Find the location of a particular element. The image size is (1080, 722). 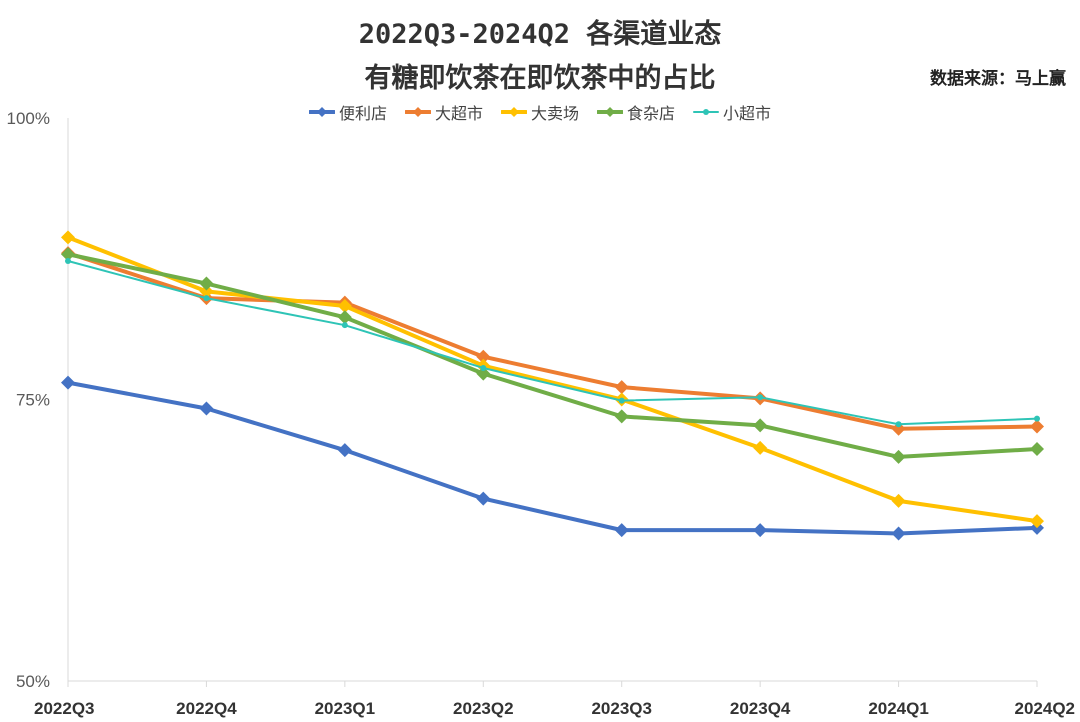

legend-label: 大卖场 is located at coordinates (554, 113).